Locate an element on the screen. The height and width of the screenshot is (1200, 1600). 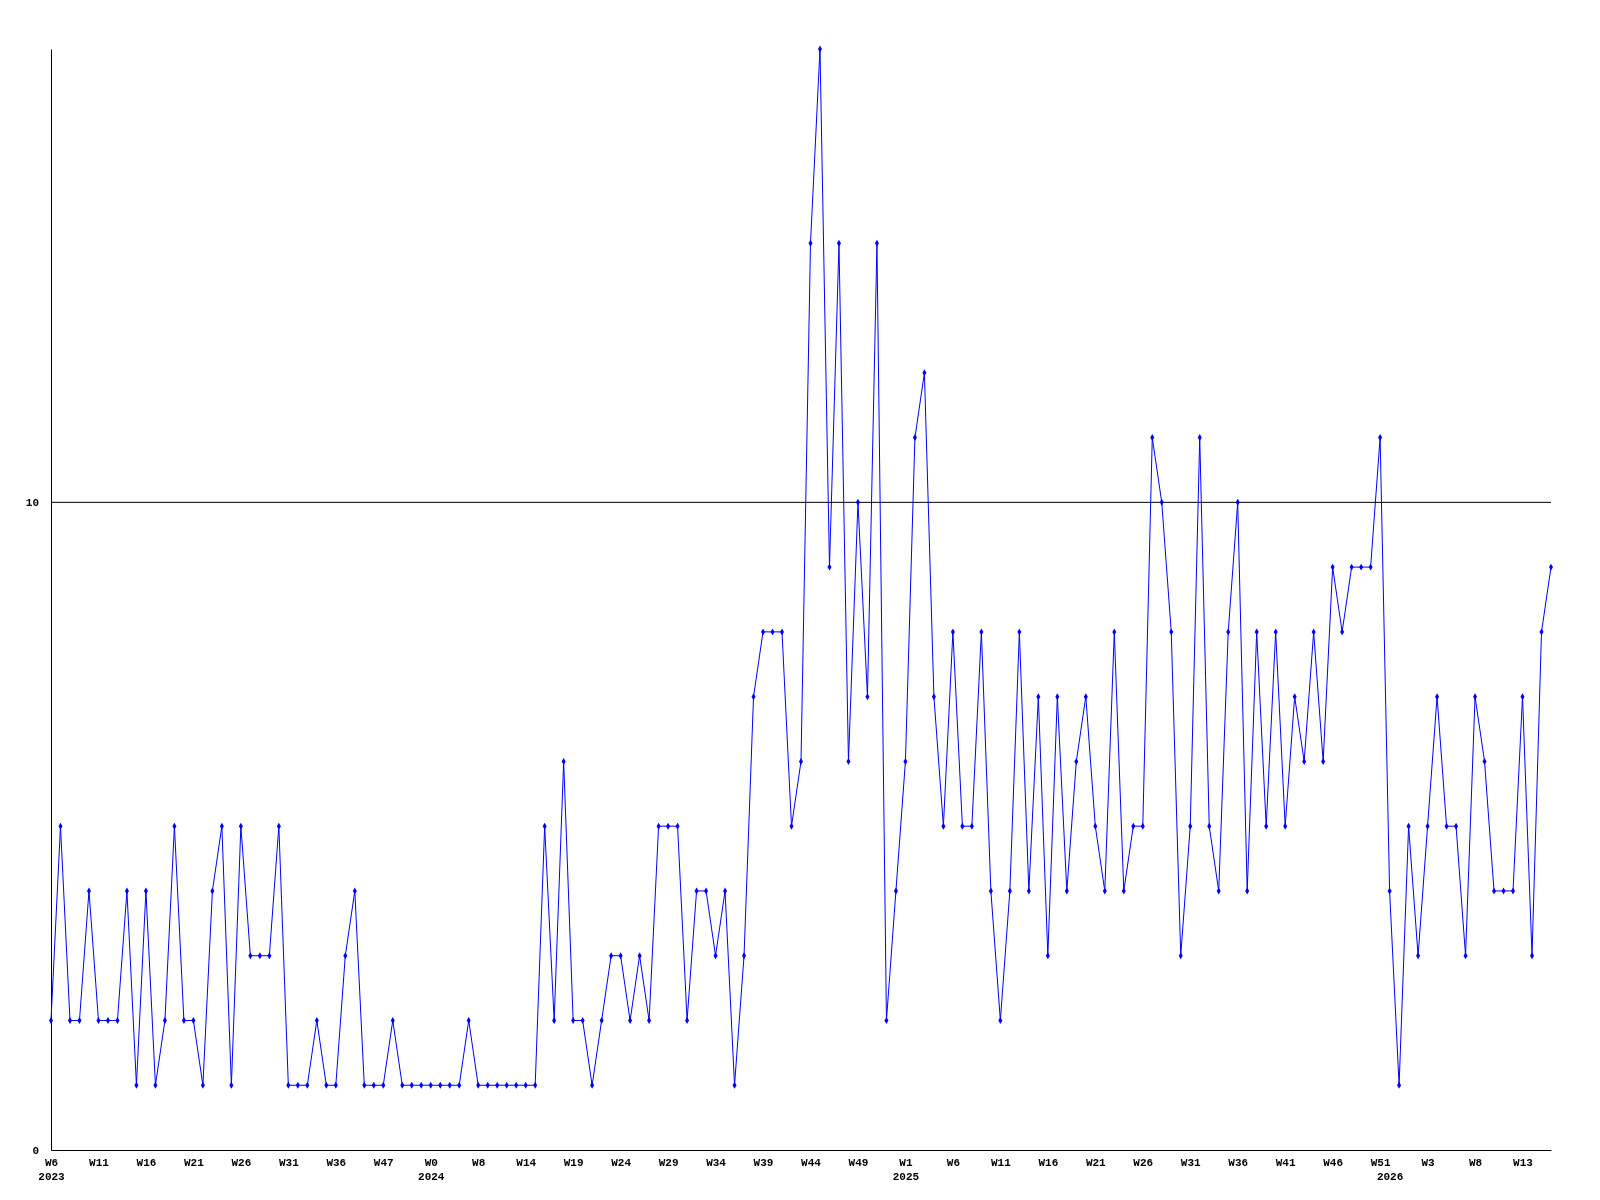
x-tick-label: W14 is located at coordinates (526, 1162).